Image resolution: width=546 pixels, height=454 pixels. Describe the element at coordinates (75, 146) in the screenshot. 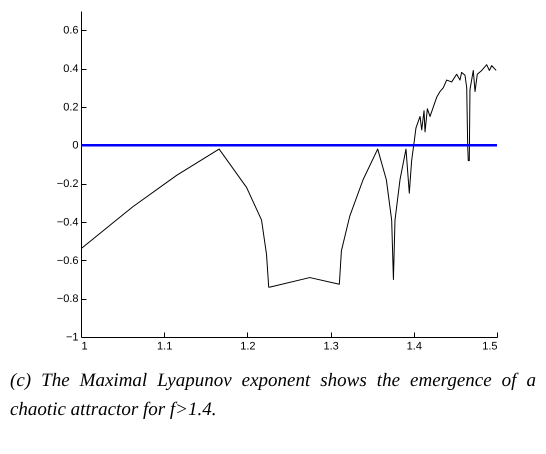

I see `y-tick-label: 0` at that location.